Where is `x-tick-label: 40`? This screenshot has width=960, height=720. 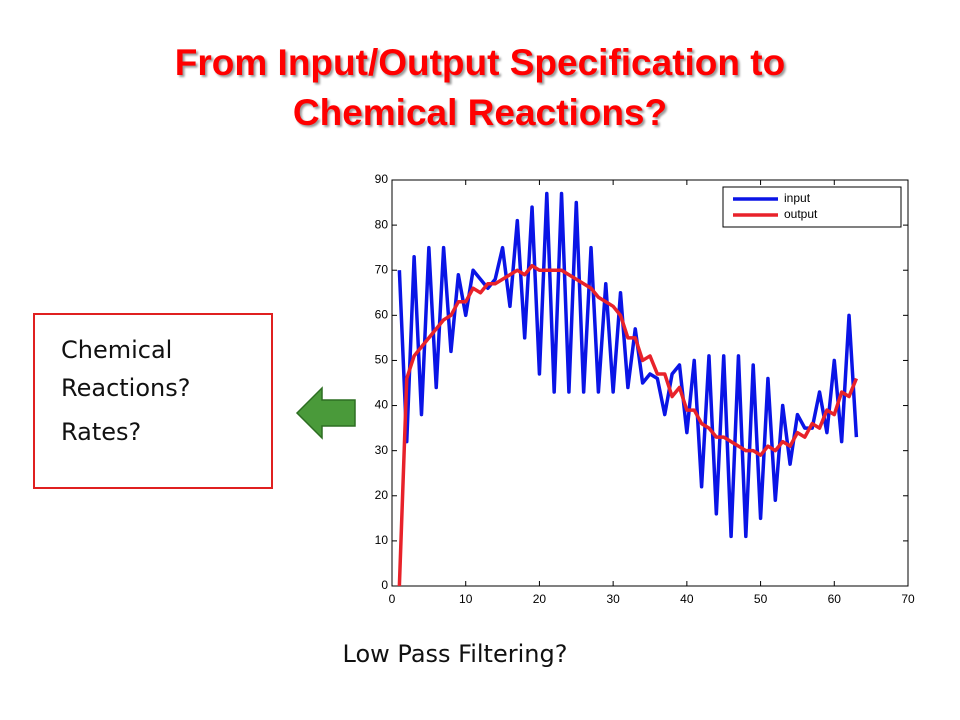 x-tick-label: 40 is located at coordinates (687, 599).